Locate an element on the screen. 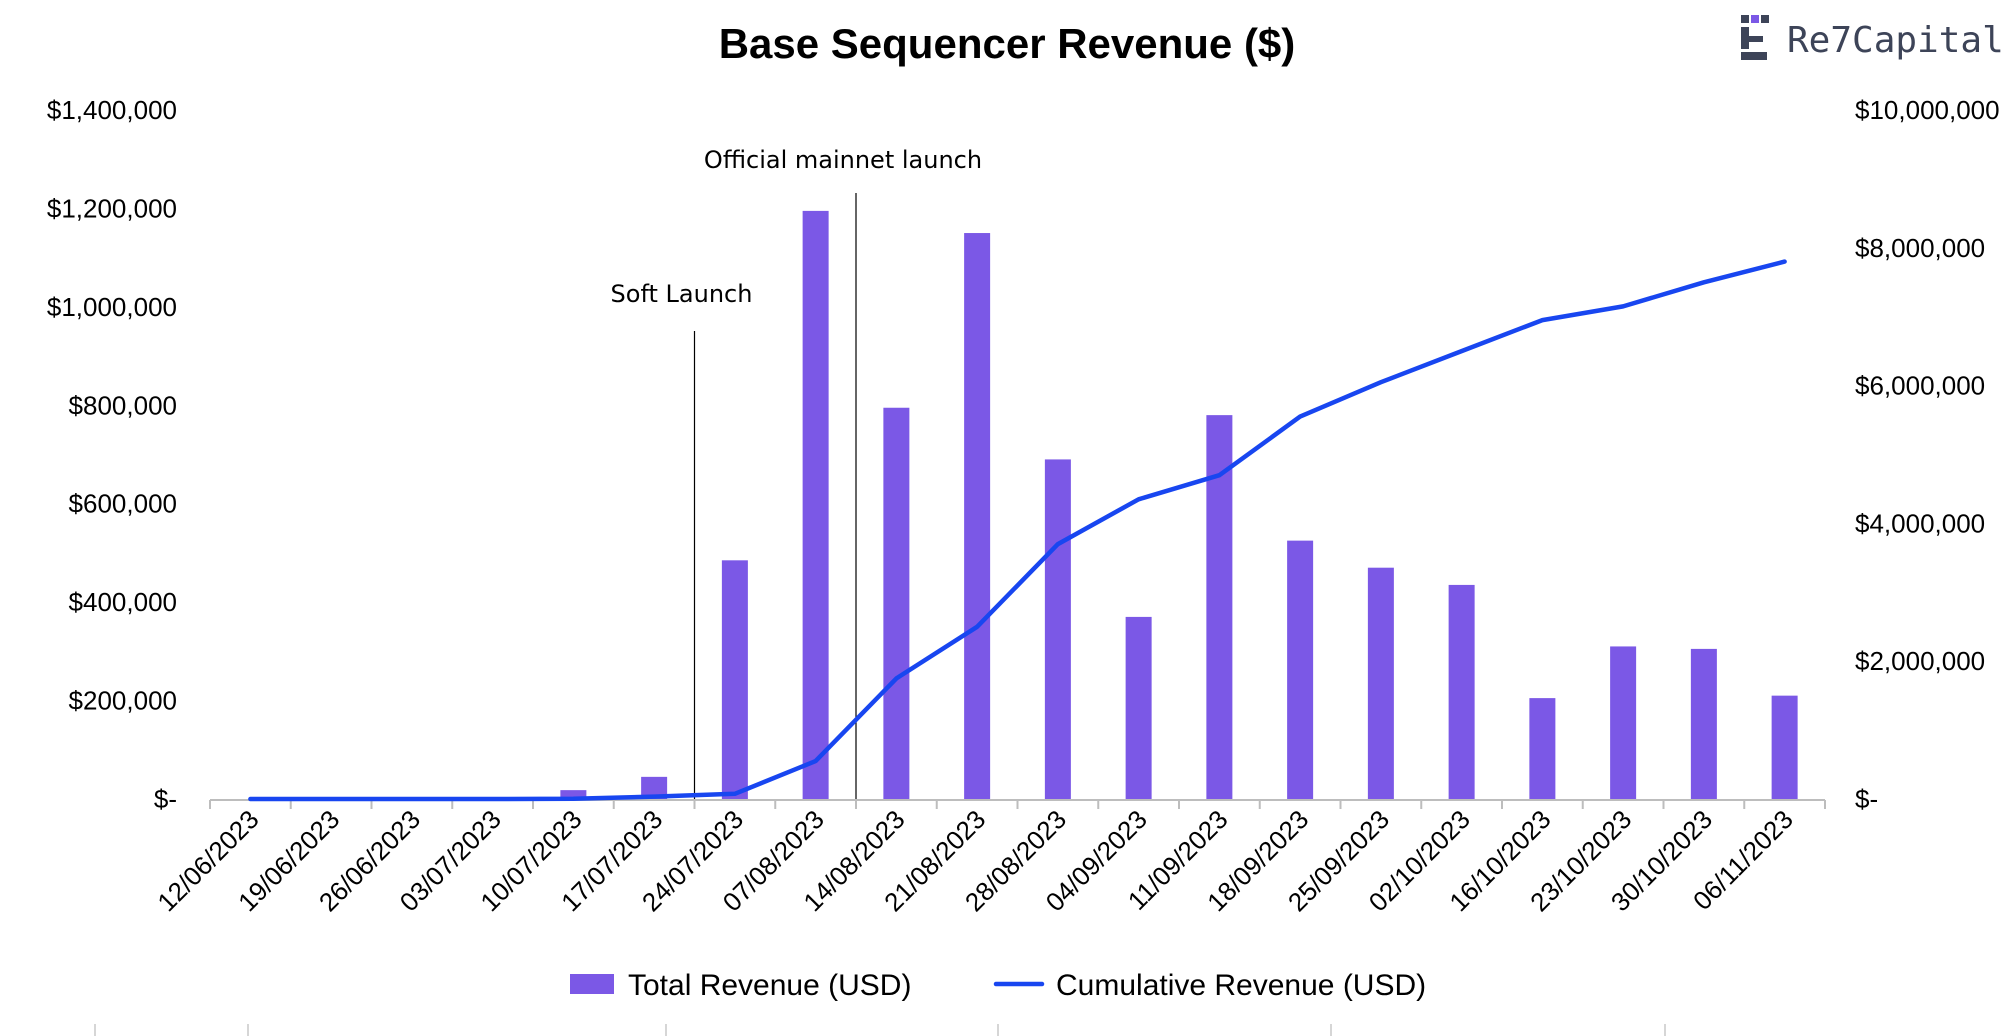 This screenshot has width=2014, height=1036. legend-label-total: Total Revenue (USD) is located at coordinates (769, 985).